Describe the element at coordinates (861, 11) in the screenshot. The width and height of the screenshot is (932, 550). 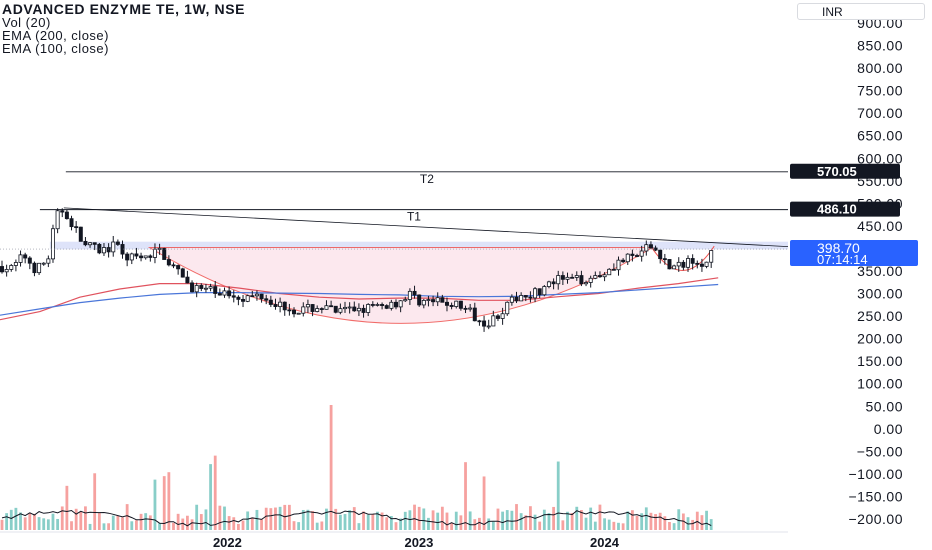
I see `currency-selector: INR` at that location.